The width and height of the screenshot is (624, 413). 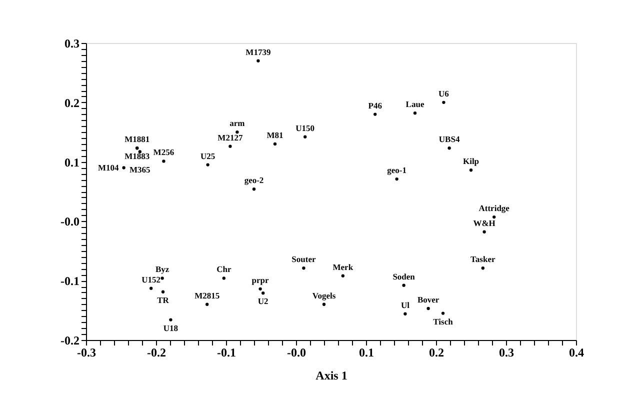 I want to click on x-tick-label: 0.2, so click(x=436, y=353).